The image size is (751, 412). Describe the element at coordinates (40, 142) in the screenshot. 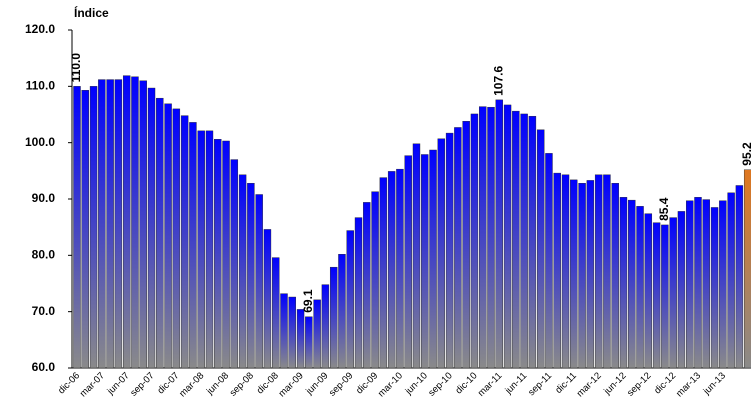

I see `y-tick-label: 100.0` at that location.